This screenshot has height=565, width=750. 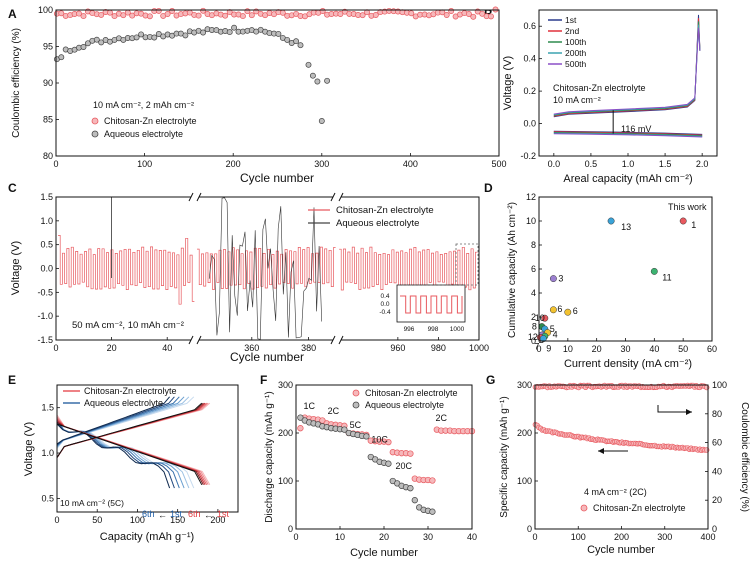 What do you see at coordinates (112, 348) in the screenshot?
I see `panel-c-xtick-label: 20` at bounding box center [112, 348].